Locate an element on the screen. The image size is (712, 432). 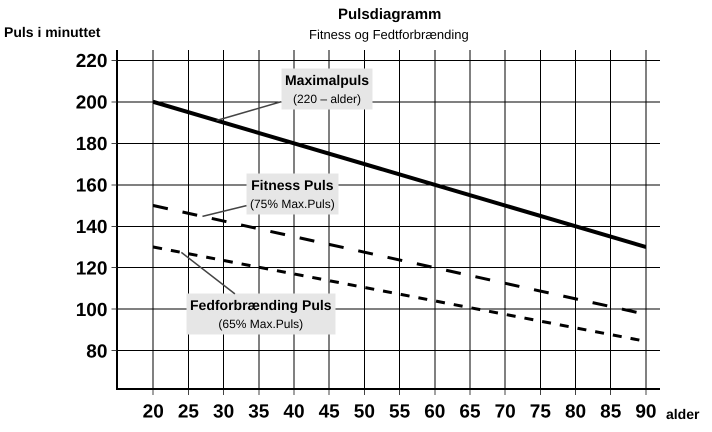
x-tick-label: 50 is located at coordinates (364, 412).